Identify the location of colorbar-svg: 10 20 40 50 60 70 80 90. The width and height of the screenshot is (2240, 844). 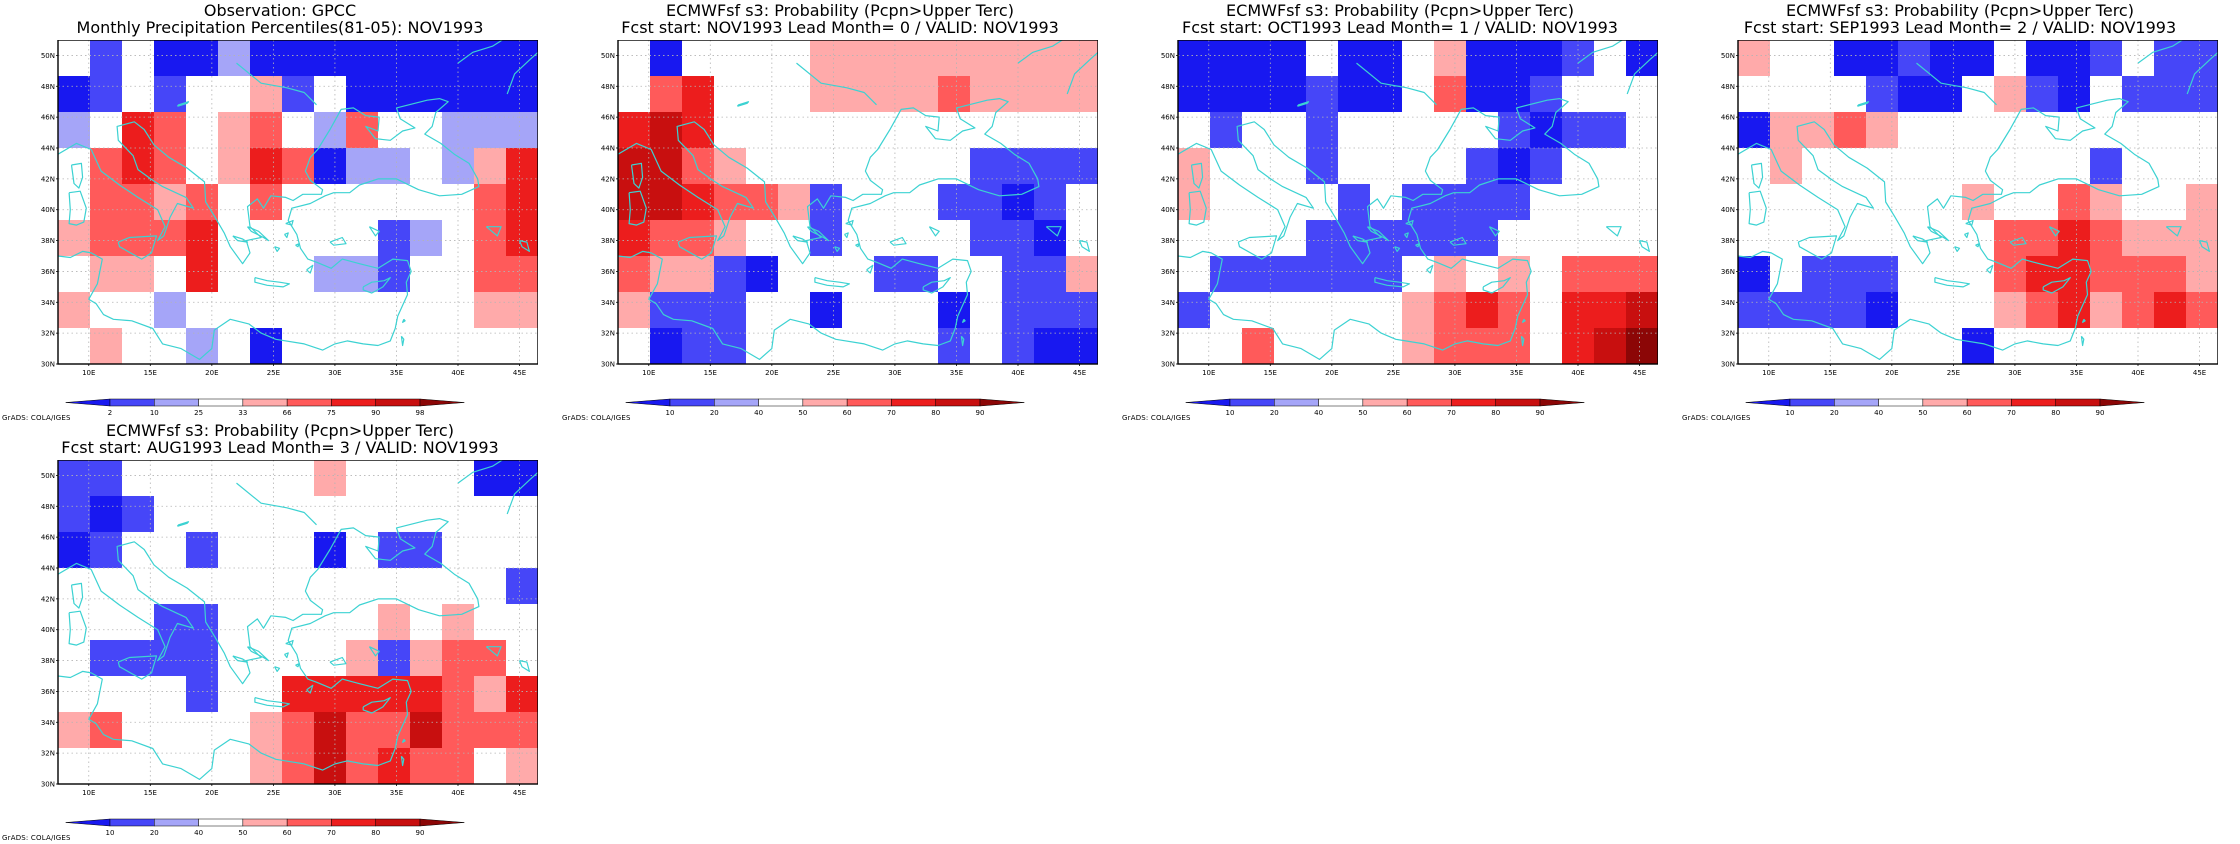
(1945, 407).